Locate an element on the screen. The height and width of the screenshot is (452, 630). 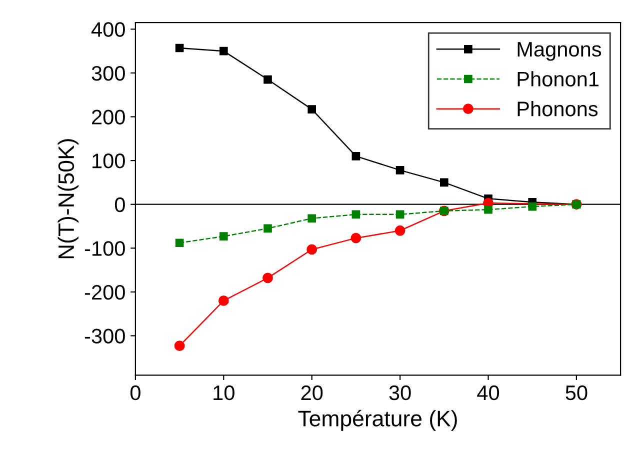
legend-label: Magnons is located at coordinates (560, 51).